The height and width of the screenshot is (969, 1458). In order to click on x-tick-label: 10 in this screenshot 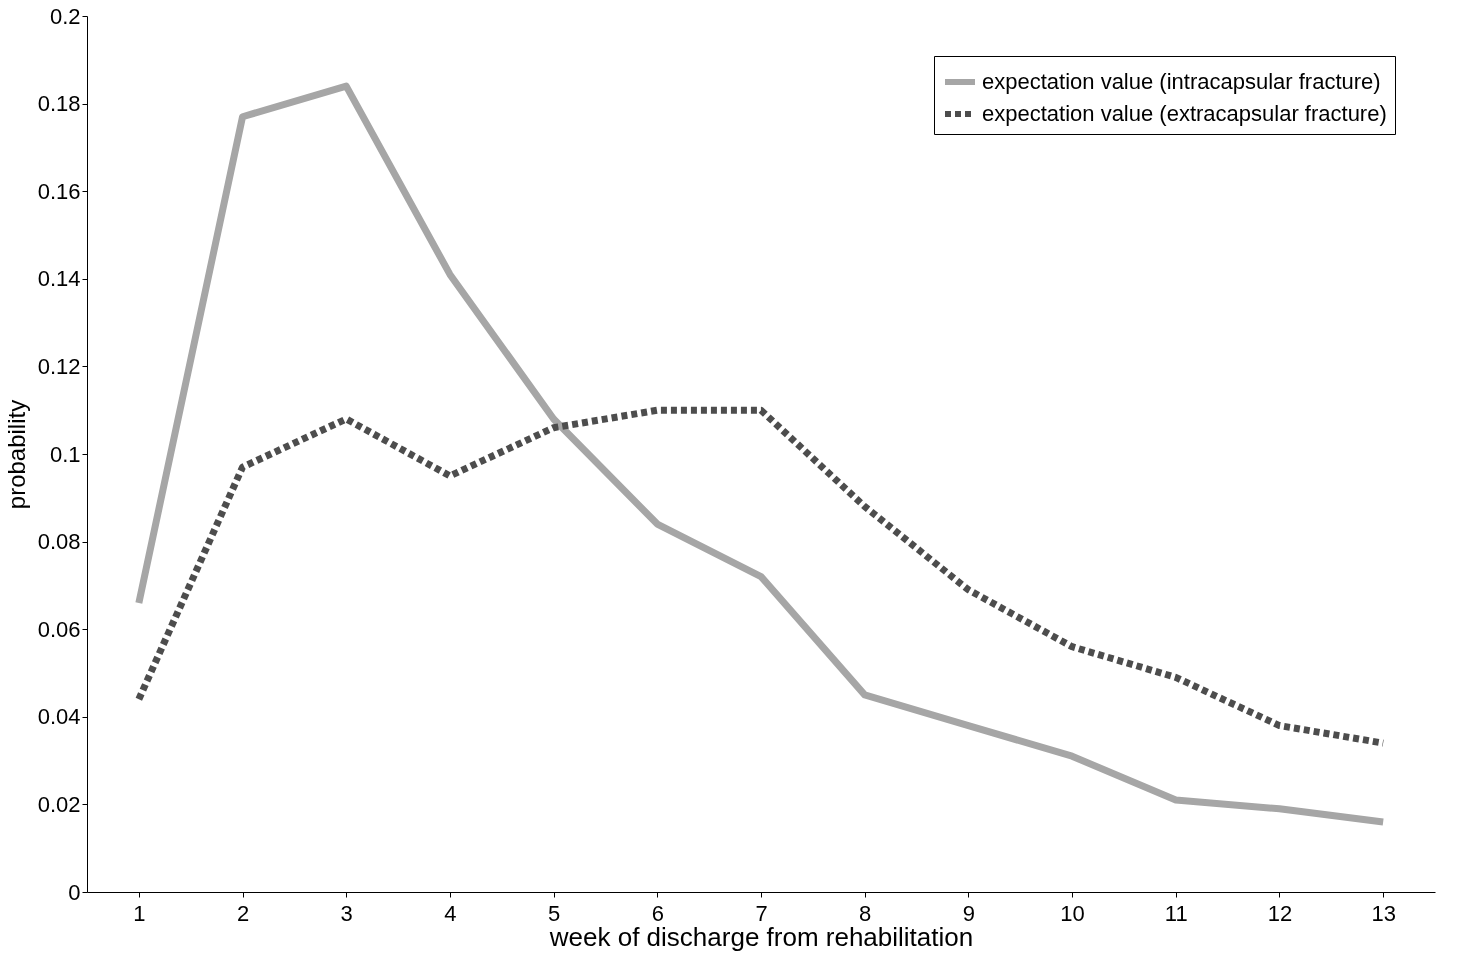, I will do `click(1072, 913)`.